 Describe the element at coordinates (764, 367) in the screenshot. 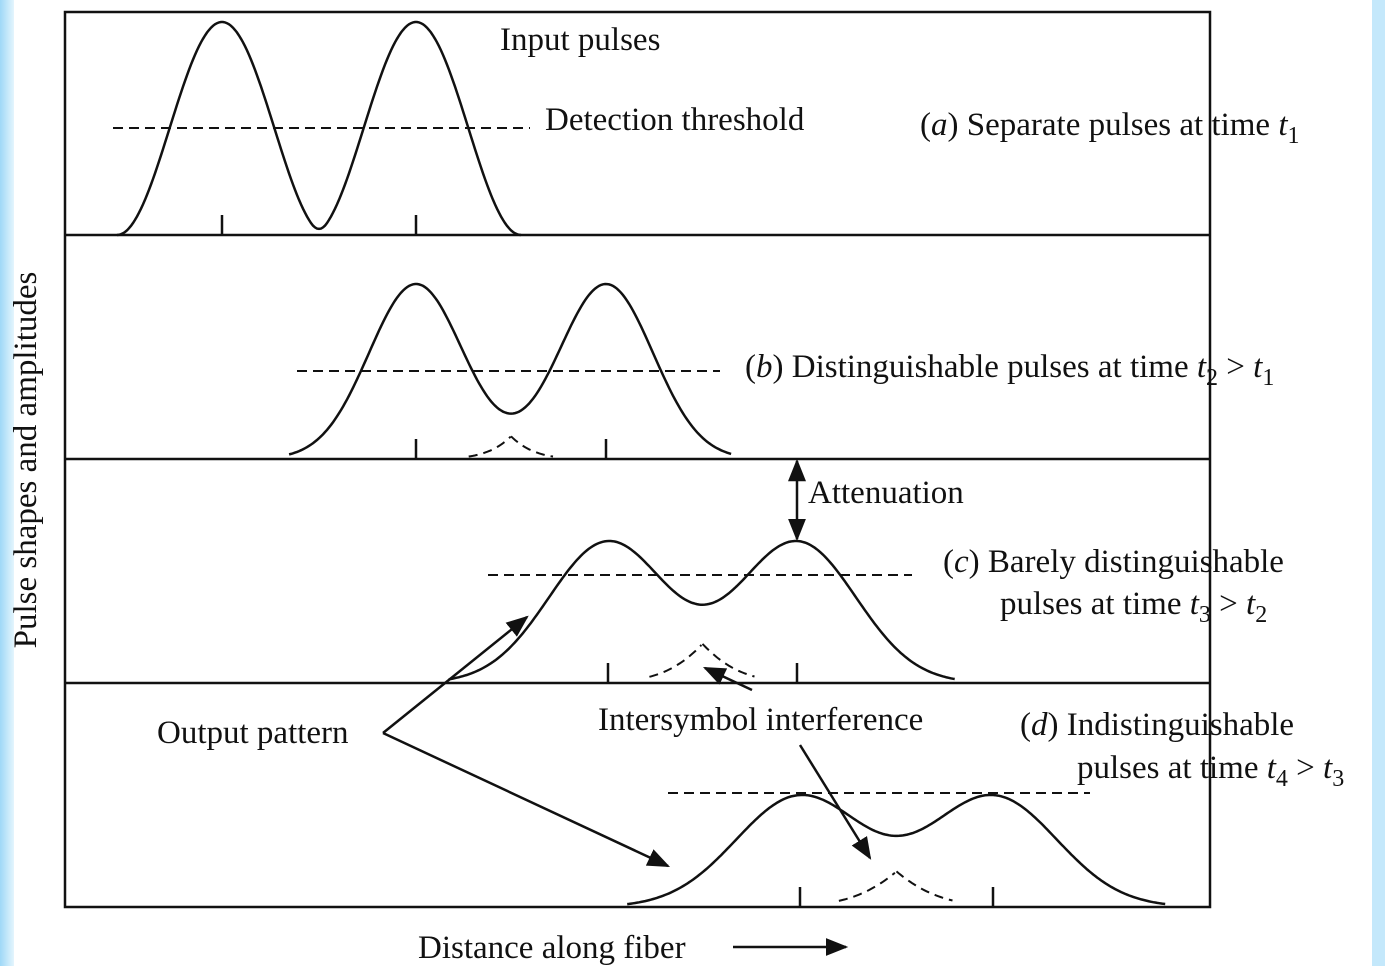

I see `caption-part: b` at that location.